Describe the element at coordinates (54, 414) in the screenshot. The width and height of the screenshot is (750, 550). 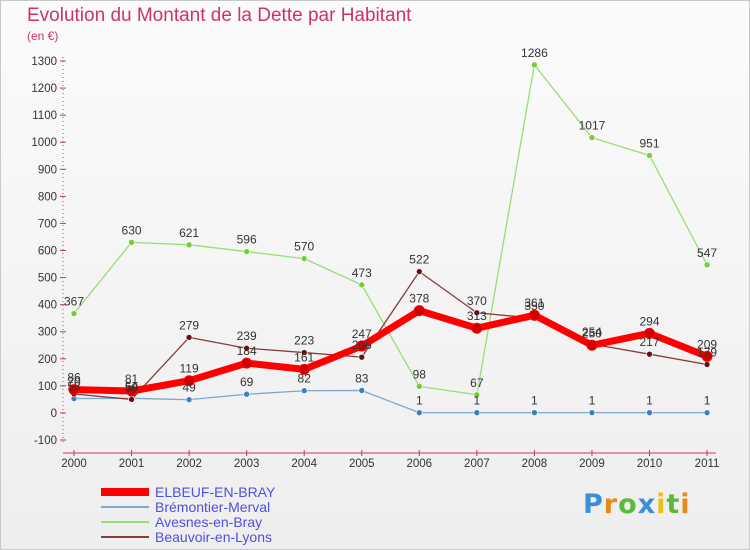
I see `y-tick-label: 0` at that location.